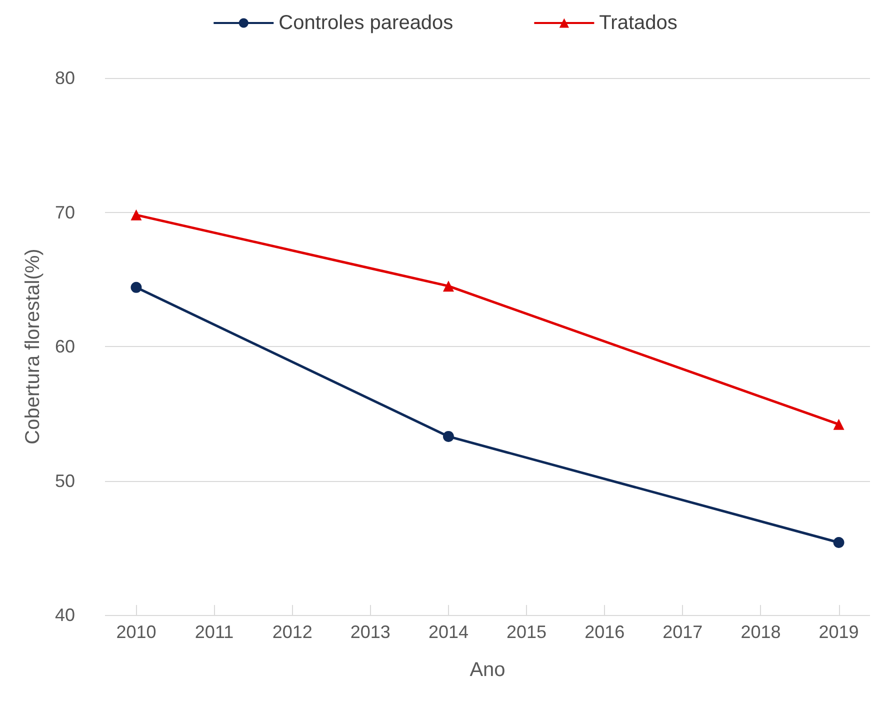  What do you see at coordinates (604, 632) in the screenshot?
I see `x-tick-label: 2016` at bounding box center [604, 632].